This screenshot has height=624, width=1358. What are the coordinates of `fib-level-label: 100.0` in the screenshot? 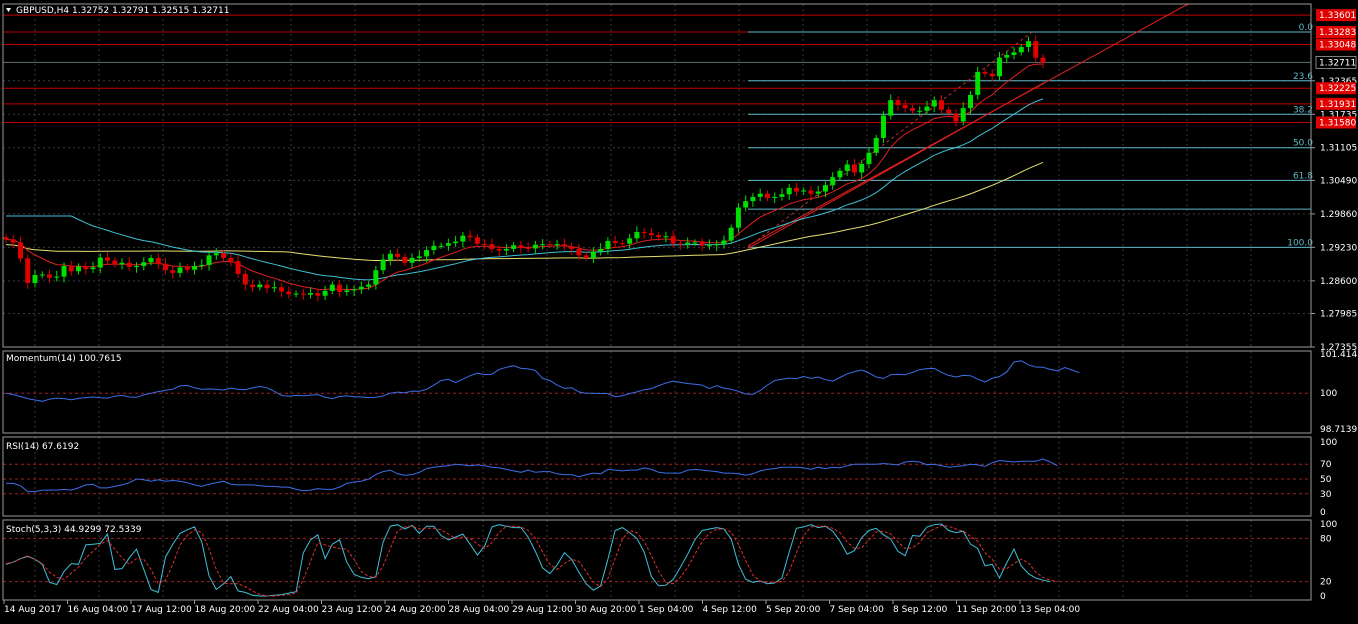 It's located at (1300, 243).